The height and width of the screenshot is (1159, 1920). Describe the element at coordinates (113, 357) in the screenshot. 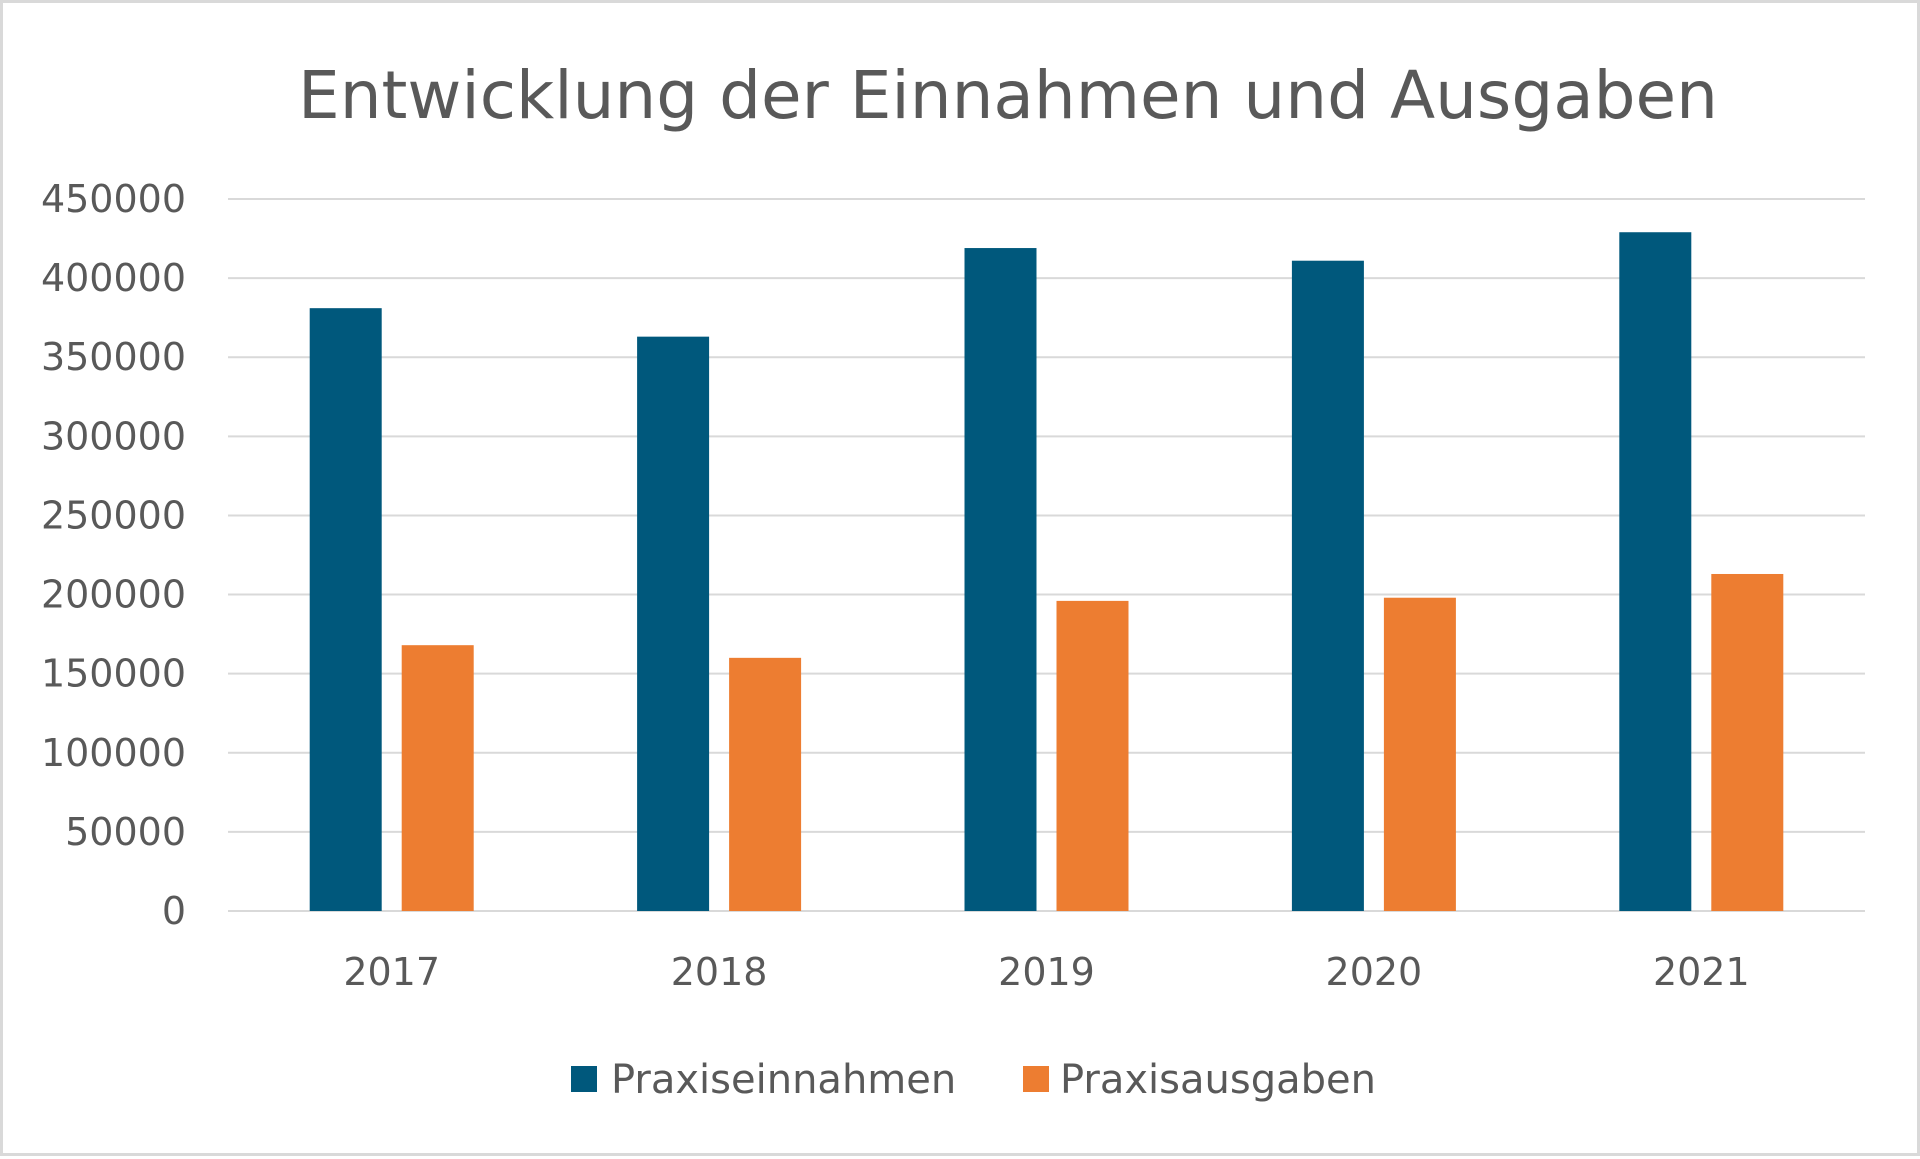

I see `y-tick-label: 350000` at that location.